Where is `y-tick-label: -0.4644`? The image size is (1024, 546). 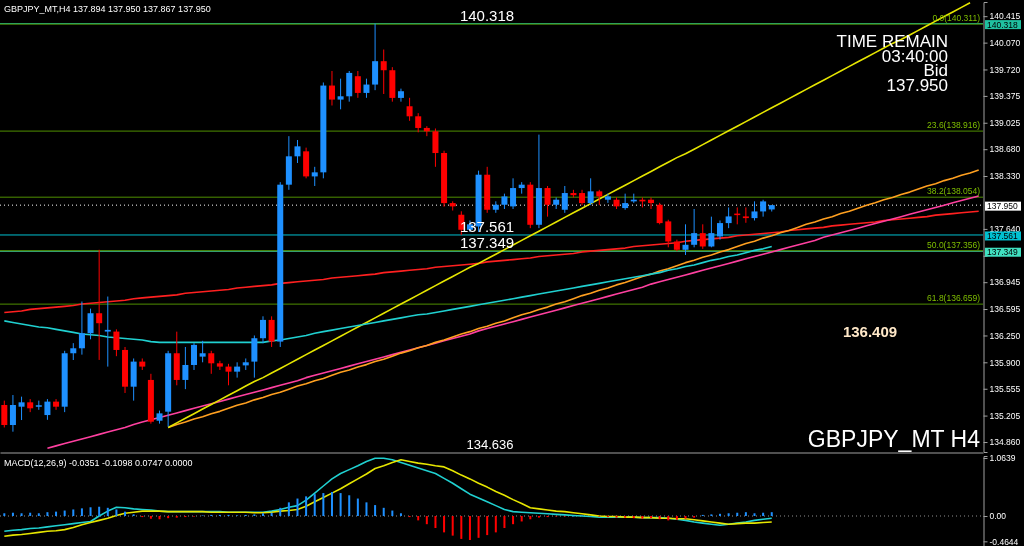
y-tick-label: -0.4644 is located at coordinates (1004, 541).